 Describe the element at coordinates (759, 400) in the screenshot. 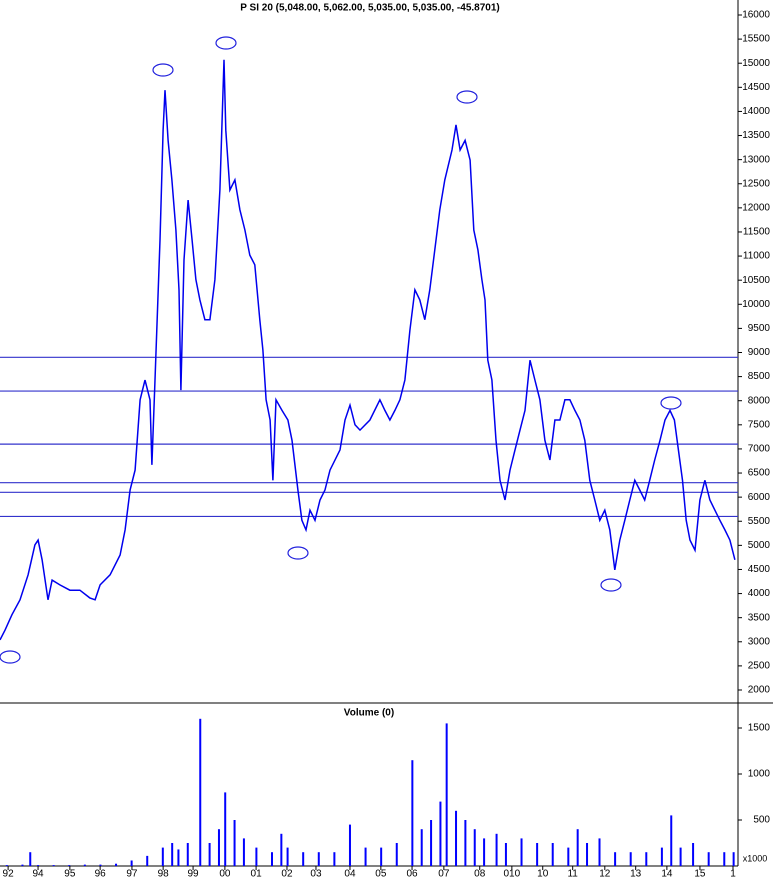

I see `y-tick-label: 8000` at that location.